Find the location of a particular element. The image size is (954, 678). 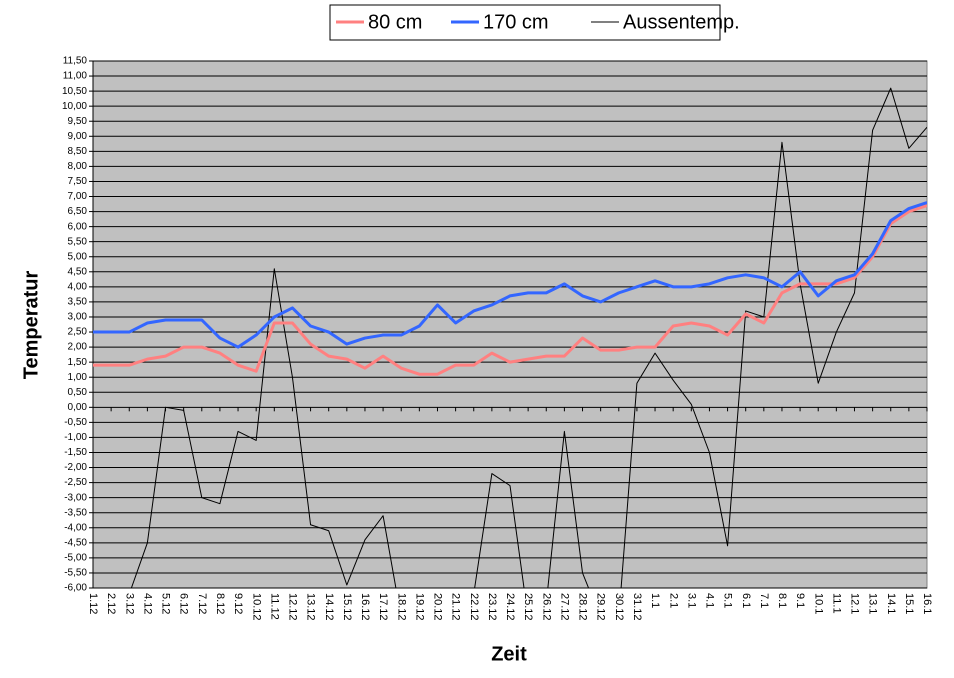

x-tick-label: 11.1 is located at coordinates (836, 603).